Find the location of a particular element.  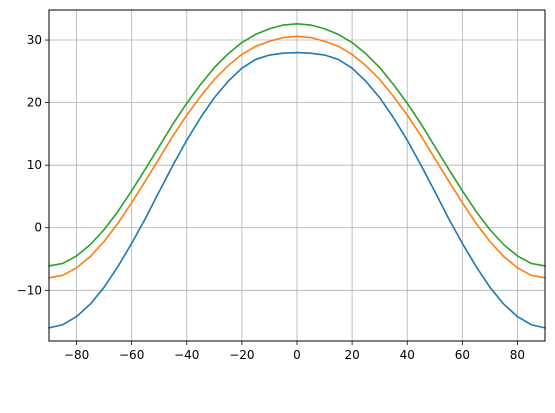

x-tick-label: 60 is located at coordinates (462, 355).